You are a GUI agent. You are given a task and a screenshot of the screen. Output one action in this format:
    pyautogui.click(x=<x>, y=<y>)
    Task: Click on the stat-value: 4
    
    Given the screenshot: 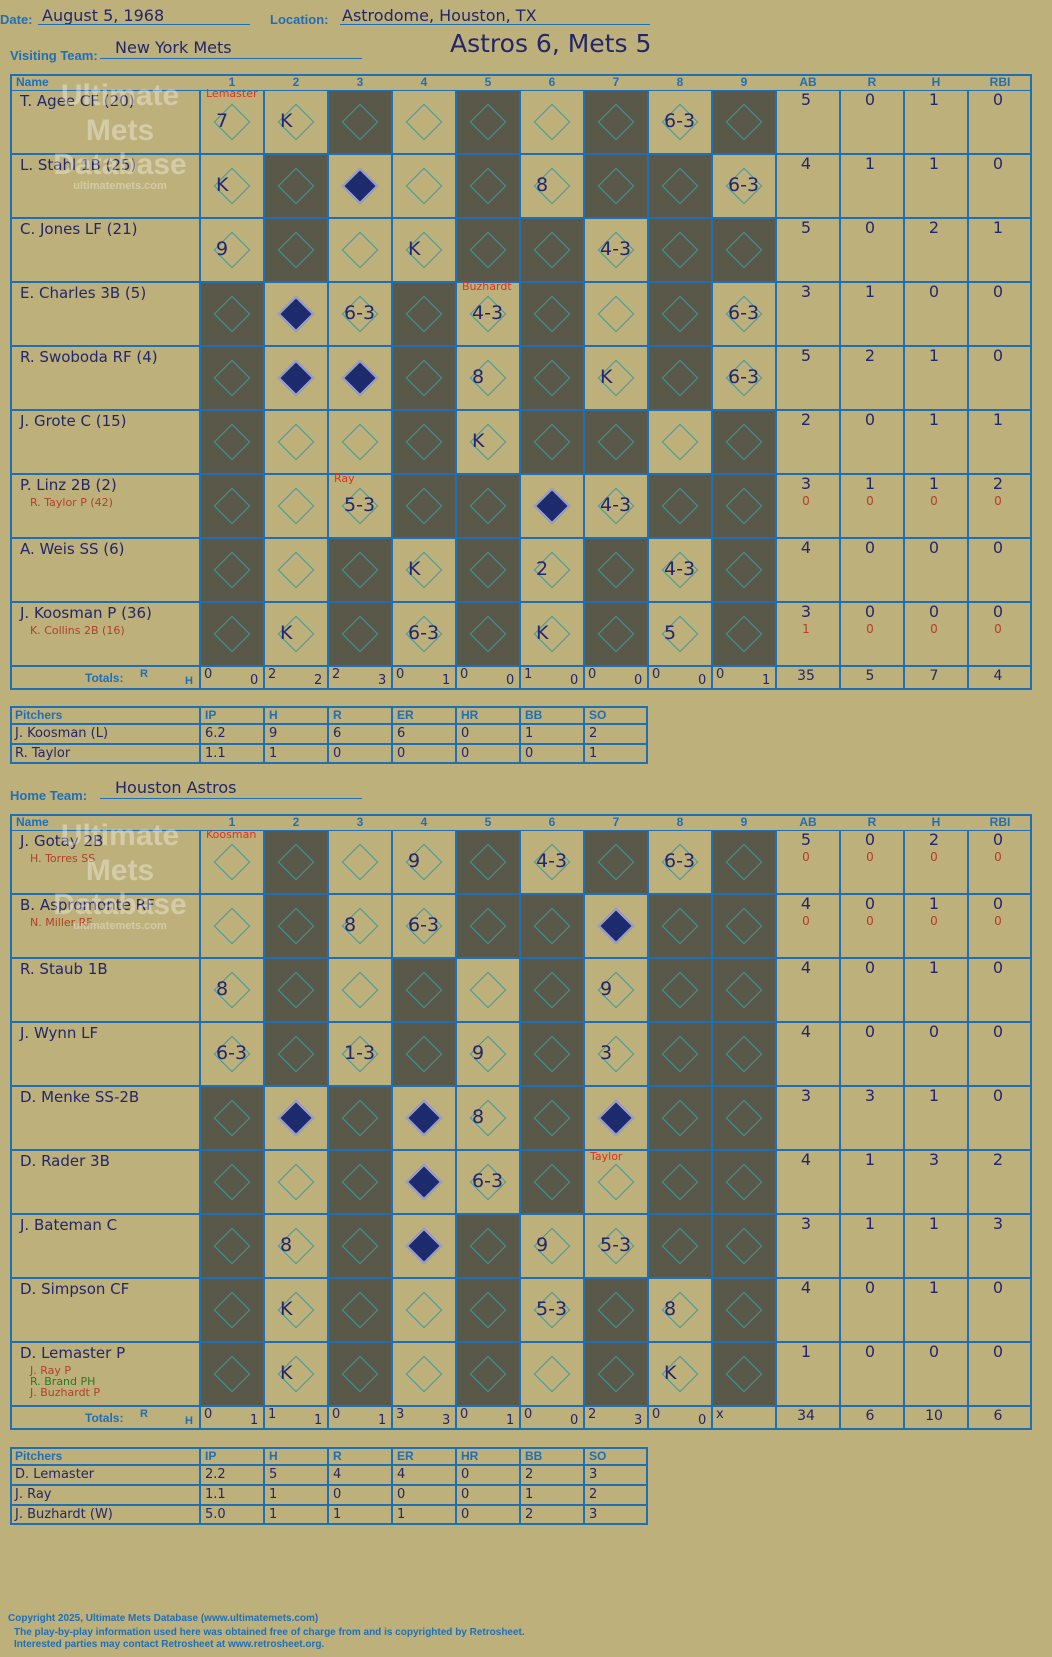 What is the action you would take?
    pyautogui.click(x=806, y=1287)
    